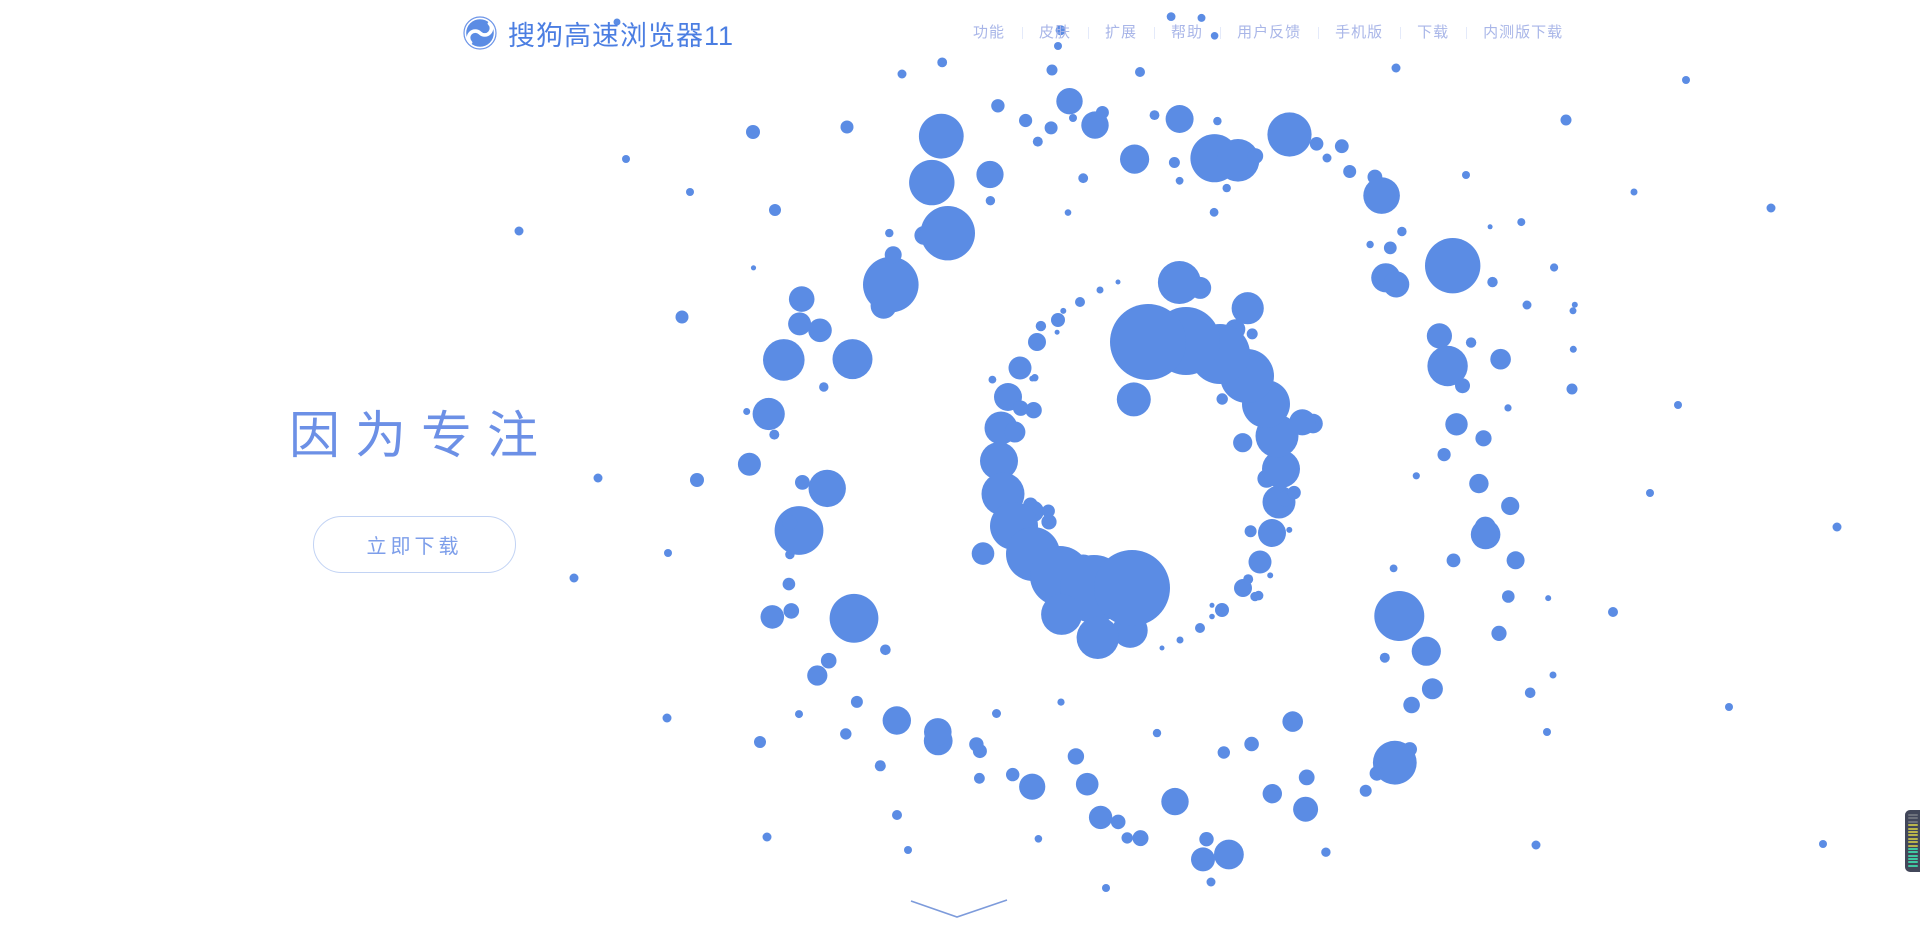 This screenshot has width=1920, height=936. I want to click on hero-headline: 因为专注, so click(421, 435).